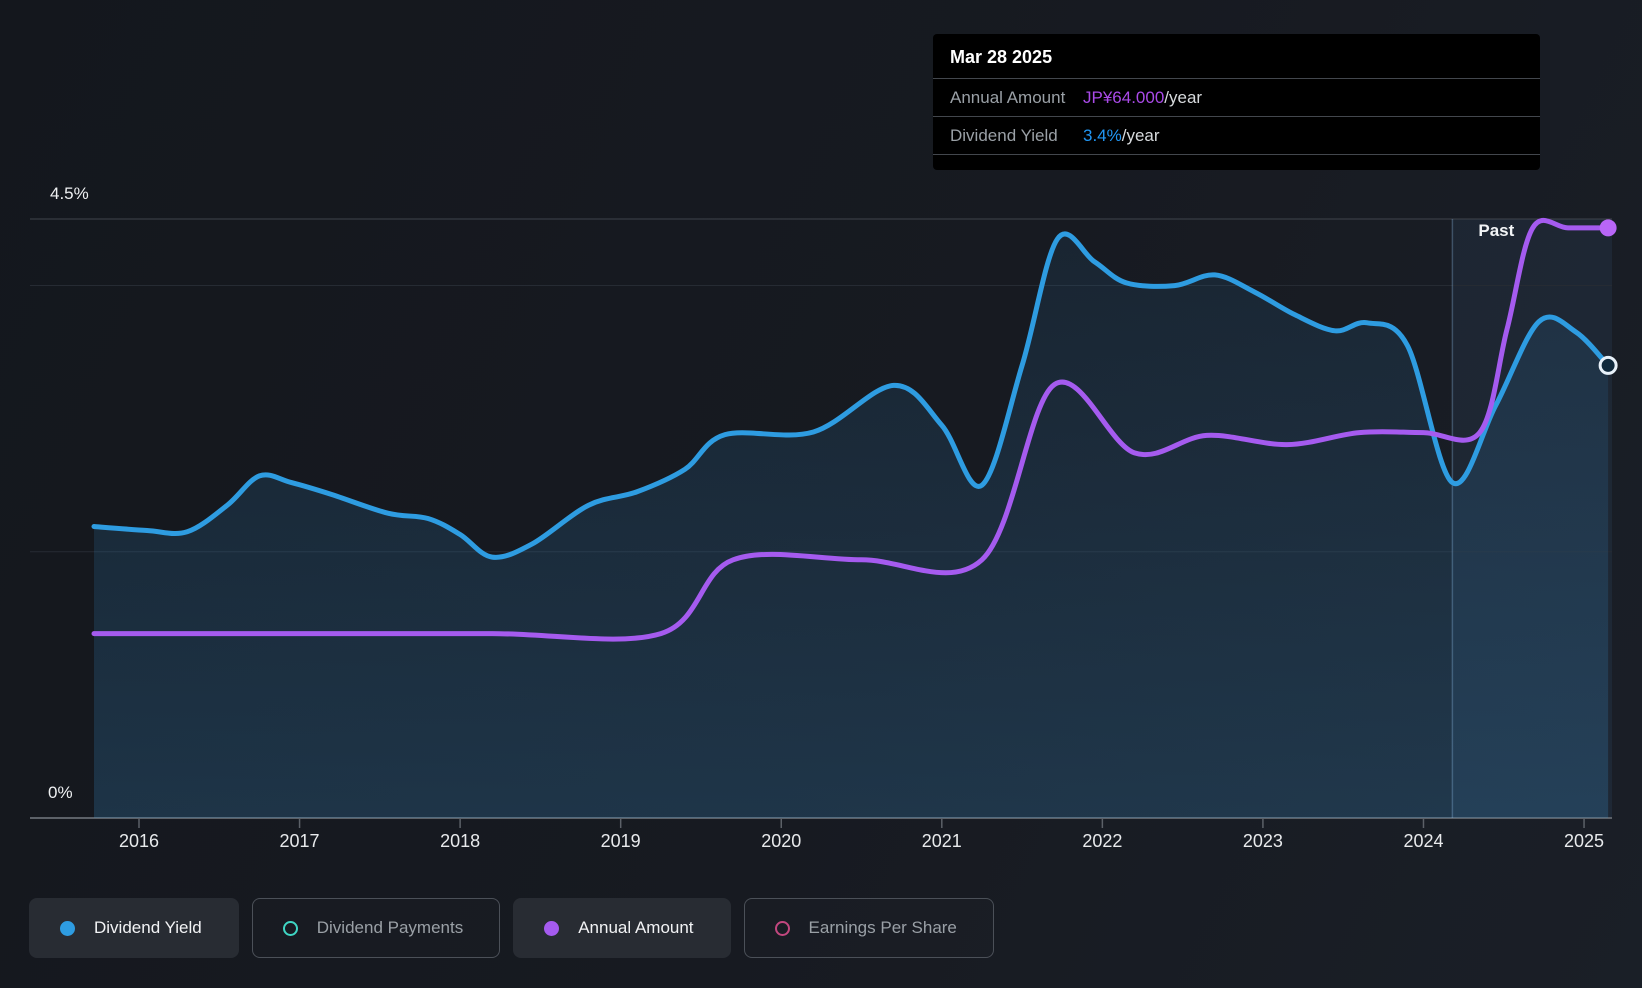  What do you see at coordinates (941, 841) in the screenshot?
I see `x-tick-label: 2021` at bounding box center [941, 841].